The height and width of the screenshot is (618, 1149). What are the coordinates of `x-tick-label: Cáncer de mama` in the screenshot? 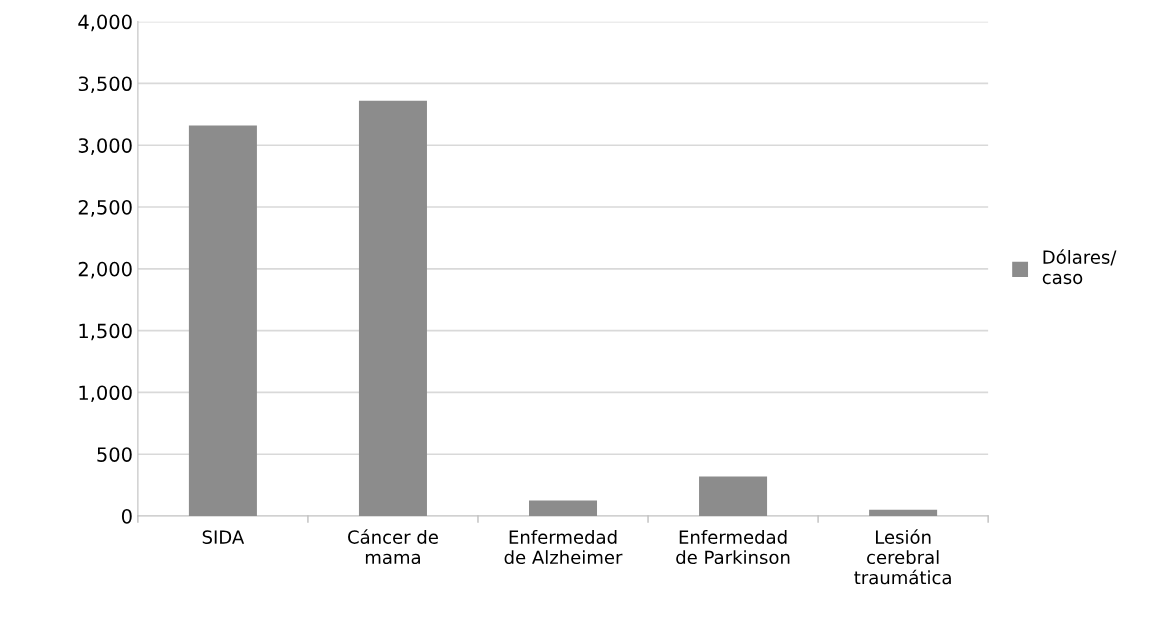 It's located at (393, 547).